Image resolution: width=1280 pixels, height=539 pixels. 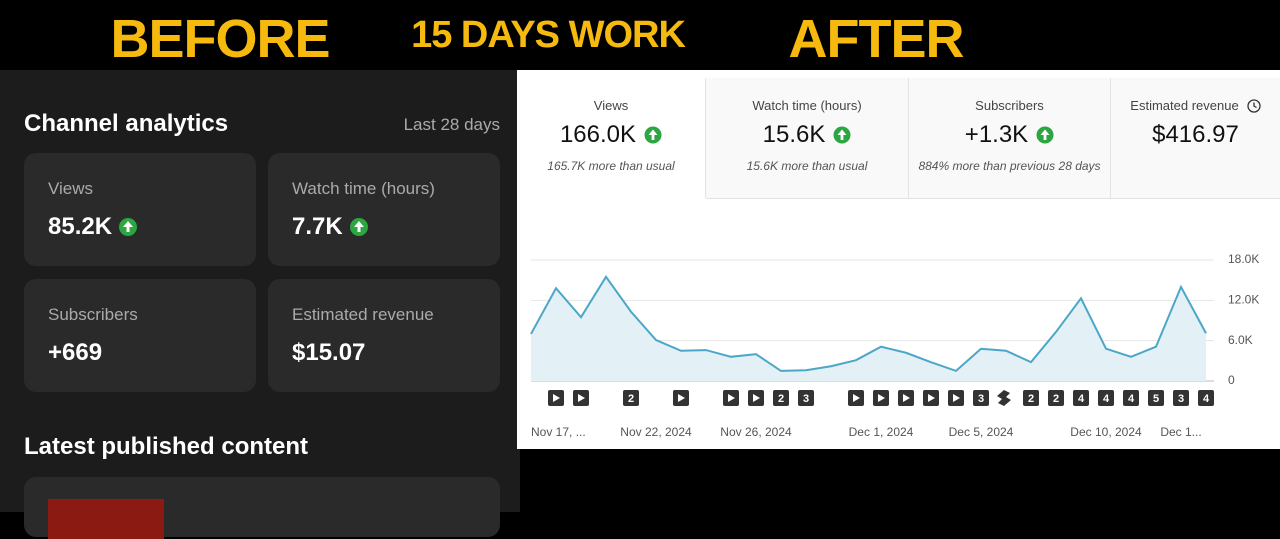 I want to click on metric-label-row: Estimated revenue, so click(x=1195, y=105).